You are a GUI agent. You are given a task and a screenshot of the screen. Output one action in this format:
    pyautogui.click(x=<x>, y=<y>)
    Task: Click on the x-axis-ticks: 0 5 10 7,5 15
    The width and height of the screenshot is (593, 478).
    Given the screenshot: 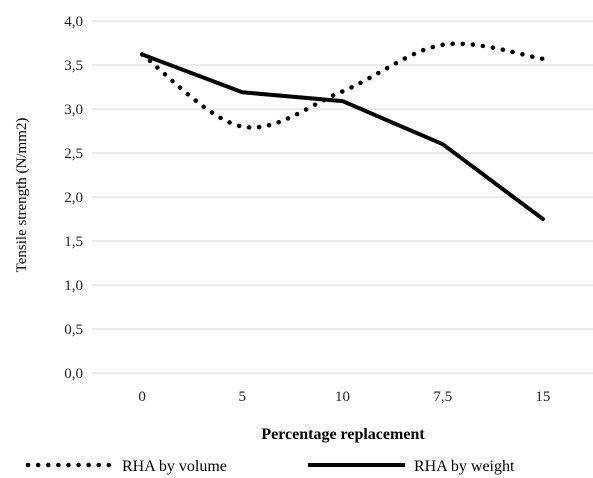 What is the action you would take?
    pyautogui.click(x=344, y=397)
    